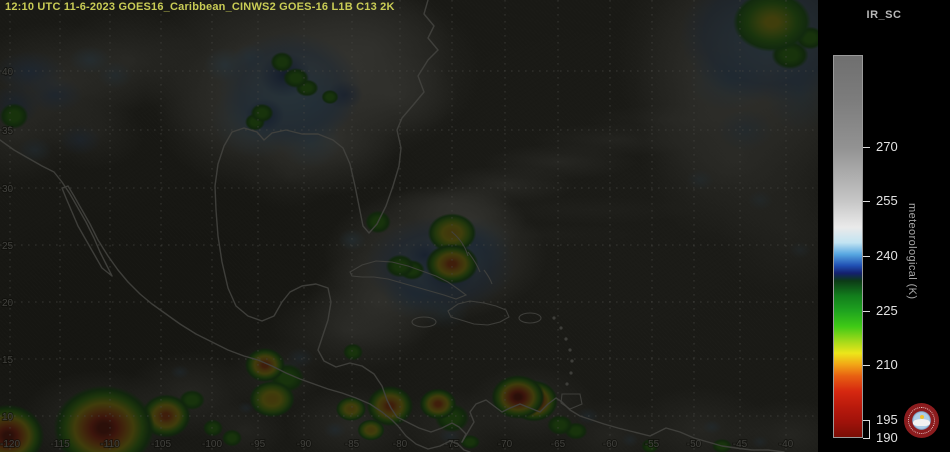 The image size is (950, 452). Describe the element at coordinates (869, 428) in the screenshot. I see `colorbar-bottom-bracket` at that location.